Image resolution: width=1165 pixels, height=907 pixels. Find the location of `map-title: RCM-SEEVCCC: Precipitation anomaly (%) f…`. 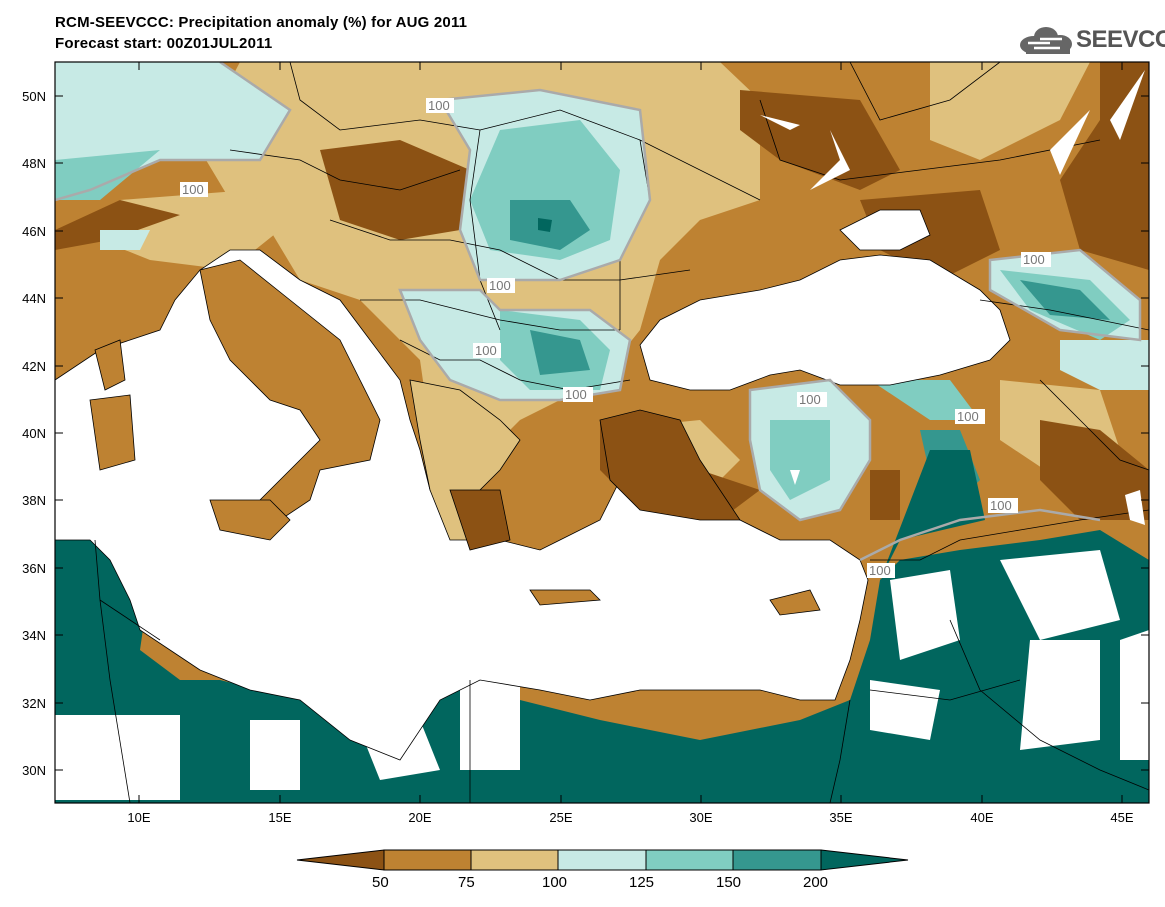

map-title: RCM-SEEVCCC: Precipitation anomaly (%) f… is located at coordinates (261, 22).